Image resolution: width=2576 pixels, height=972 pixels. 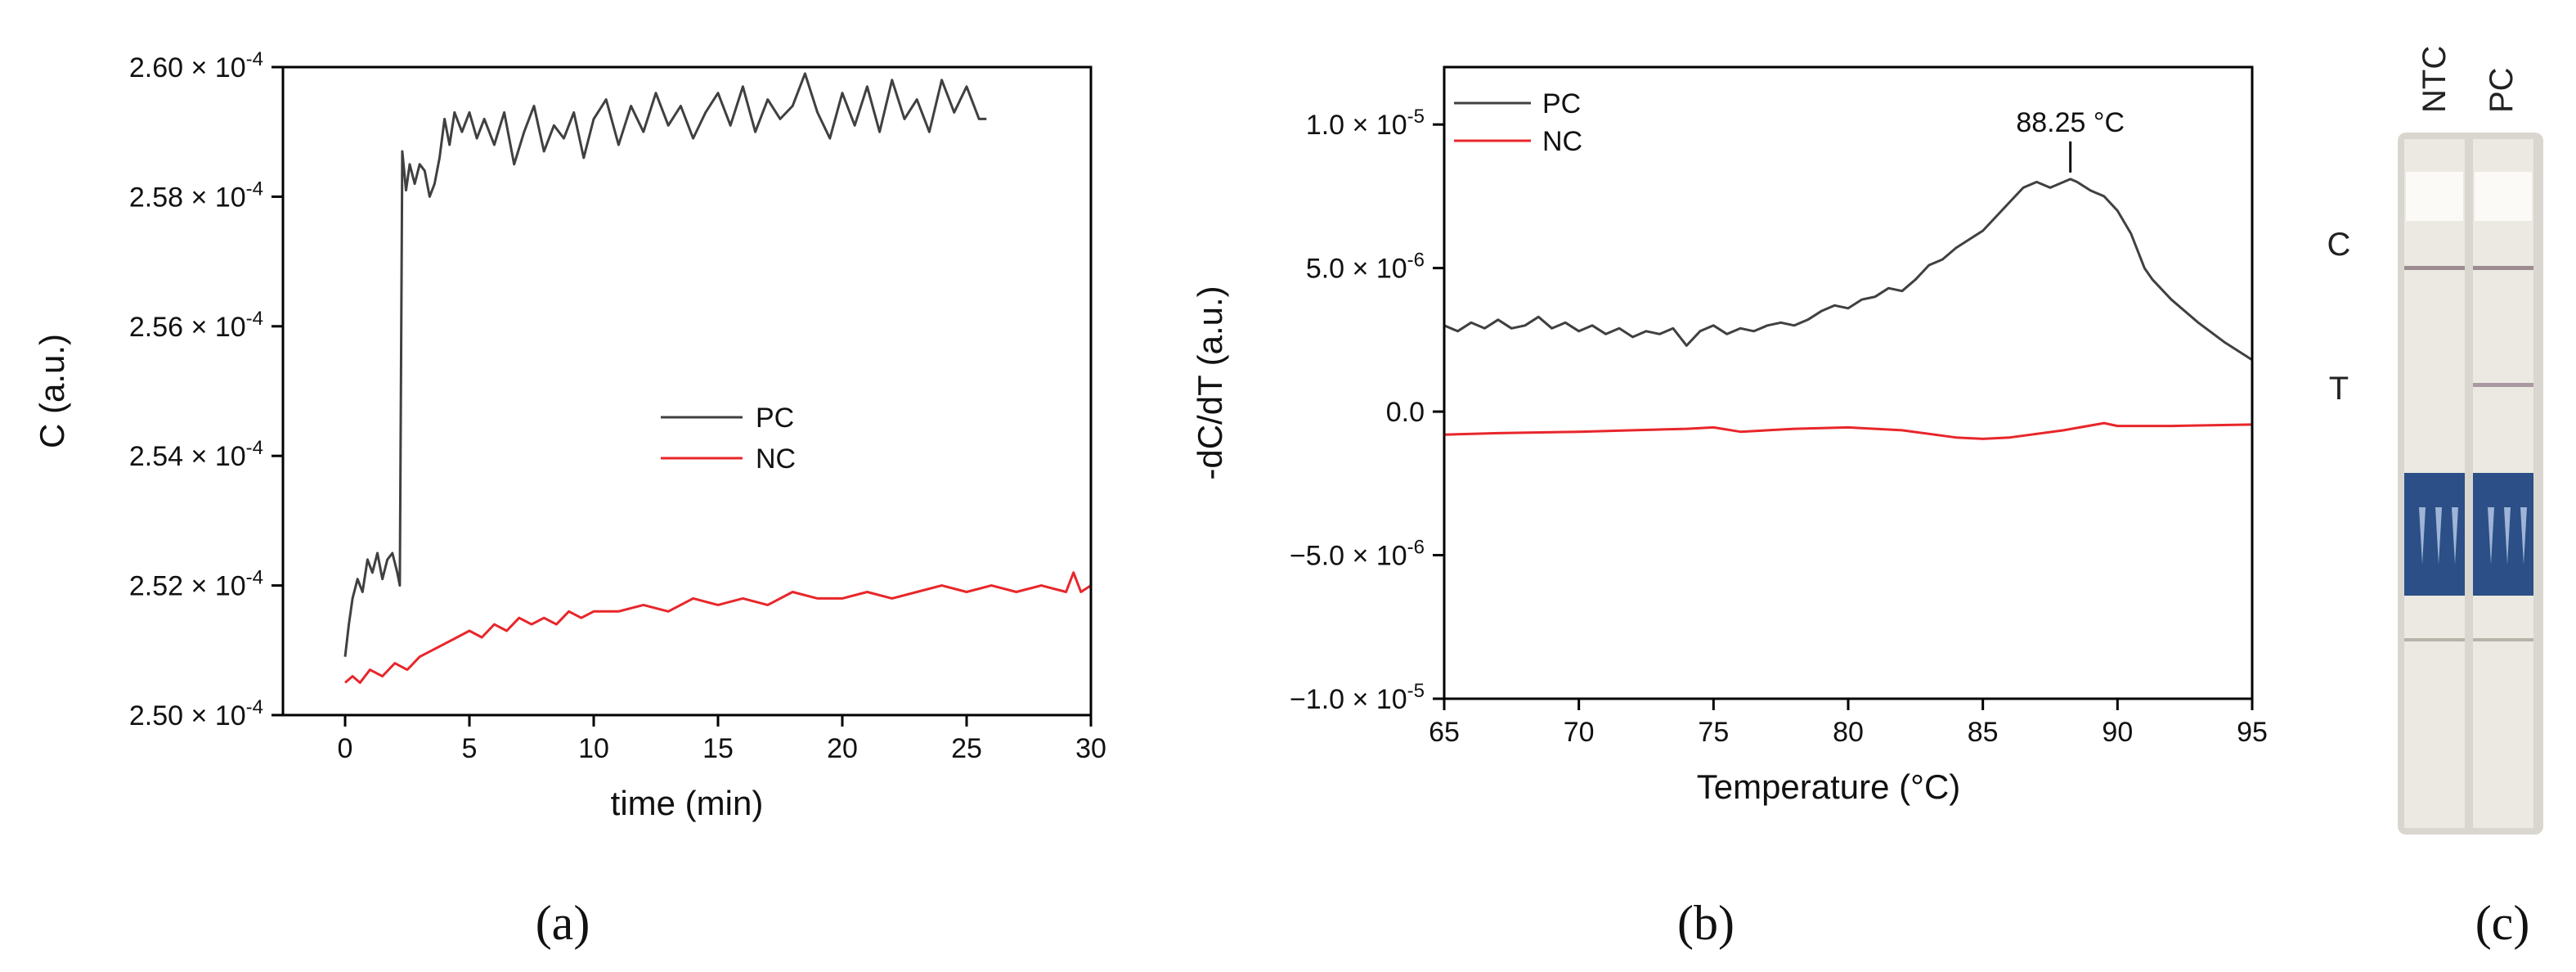 What do you see at coordinates (688, 803) in the screenshot?
I see `chart-a-x-axis-label: time (min)` at bounding box center [688, 803].